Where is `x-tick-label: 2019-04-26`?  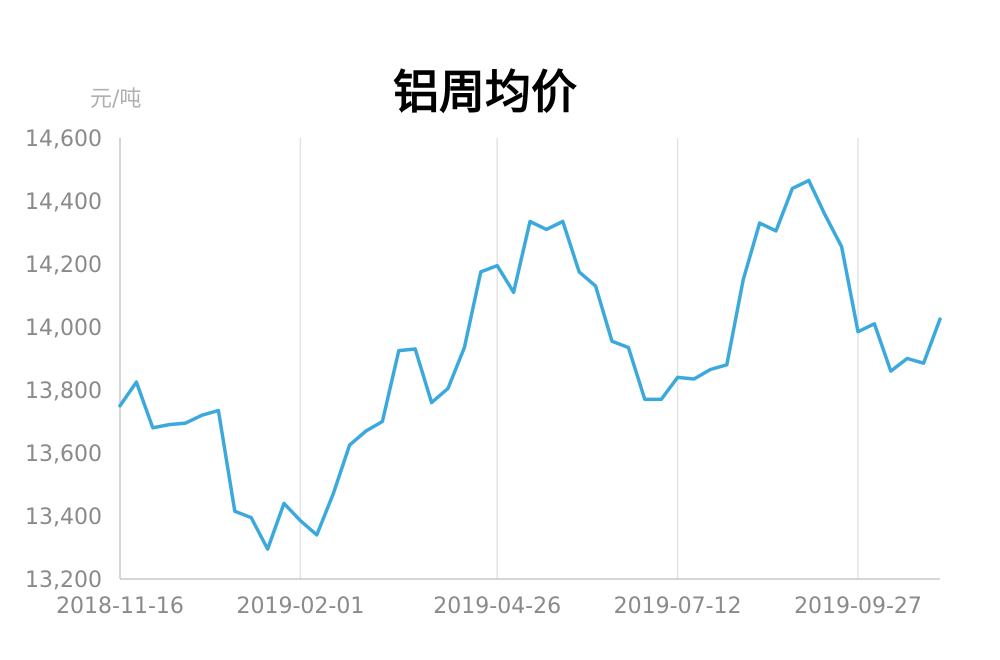
x-tick-label: 2019-04-26 is located at coordinates (497, 606).